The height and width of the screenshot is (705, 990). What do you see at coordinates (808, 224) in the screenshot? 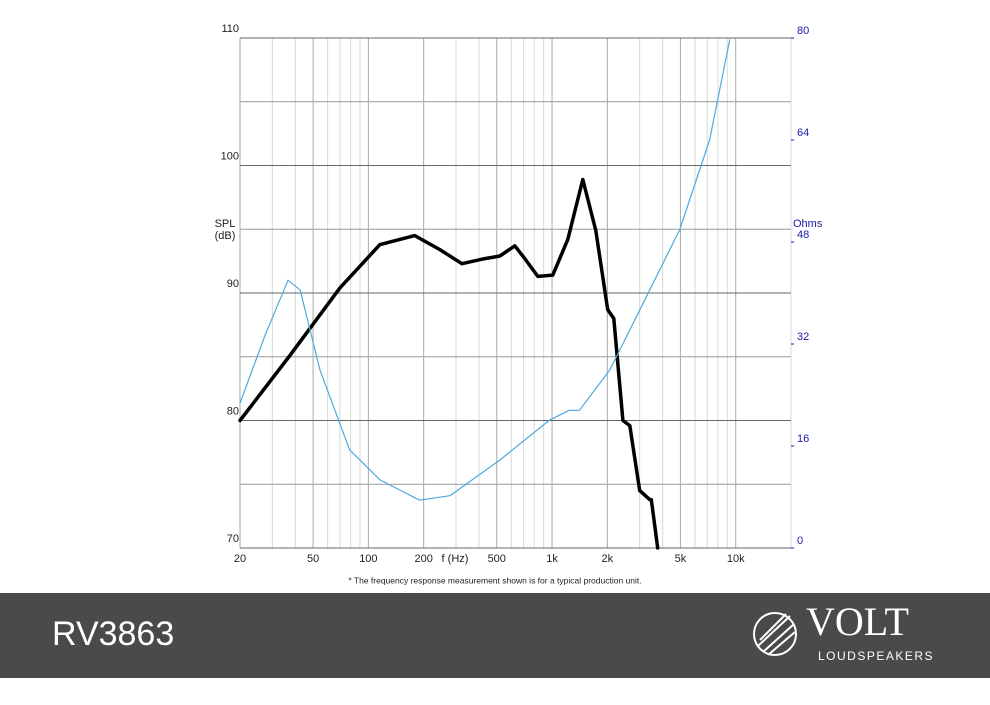
I see `y2-axis-label: Ohms` at bounding box center [808, 224].